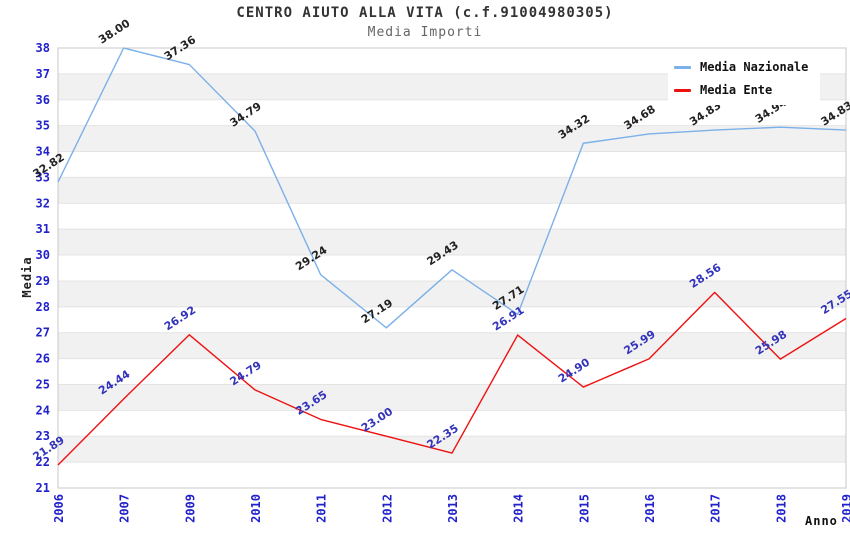 This screenshot has width=850, height=550. What do you see at coordinates (43, 410) in the screenshot?
I see `y-tick-label: 24` at bounding box center [43, 410].